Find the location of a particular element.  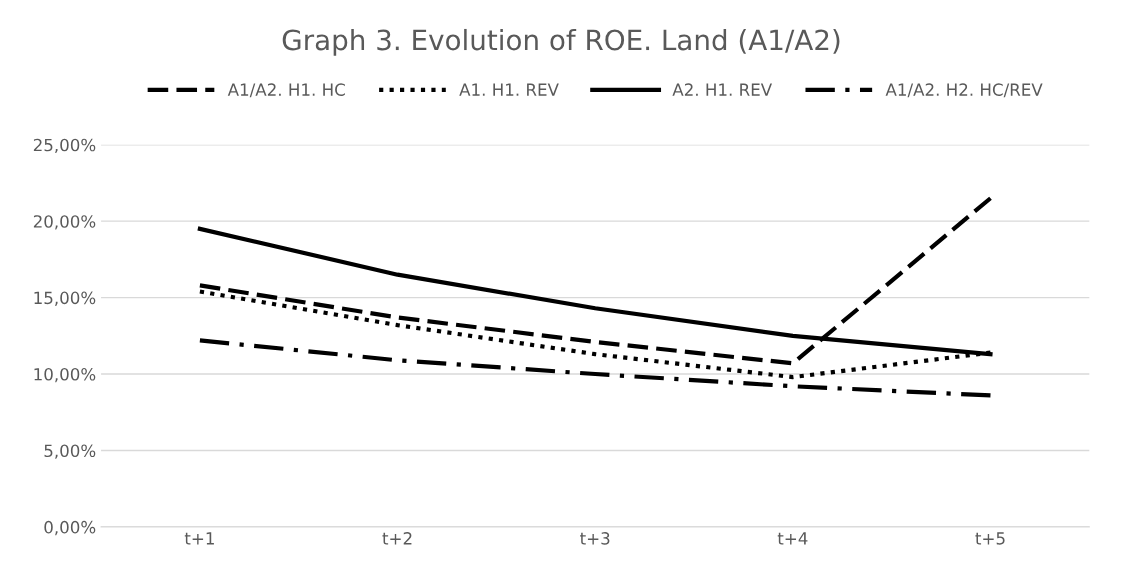

x-tick-label: t+3 is located at coordinates (595, 538).